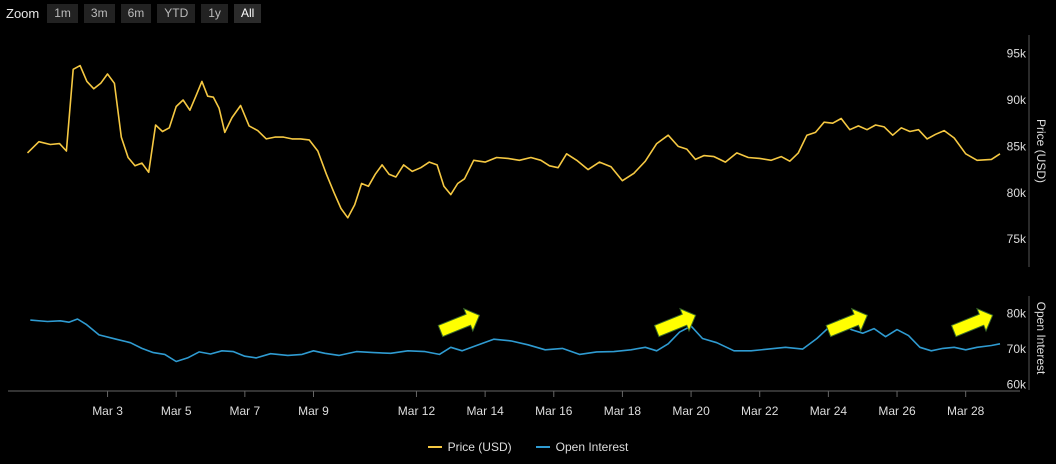 The width and height of the screenshot is (1056, 464). What do you see at coordinates (23, 13) in the screenshot?
I see `zoom-label: Zoom` at bounding box center [23, 13].